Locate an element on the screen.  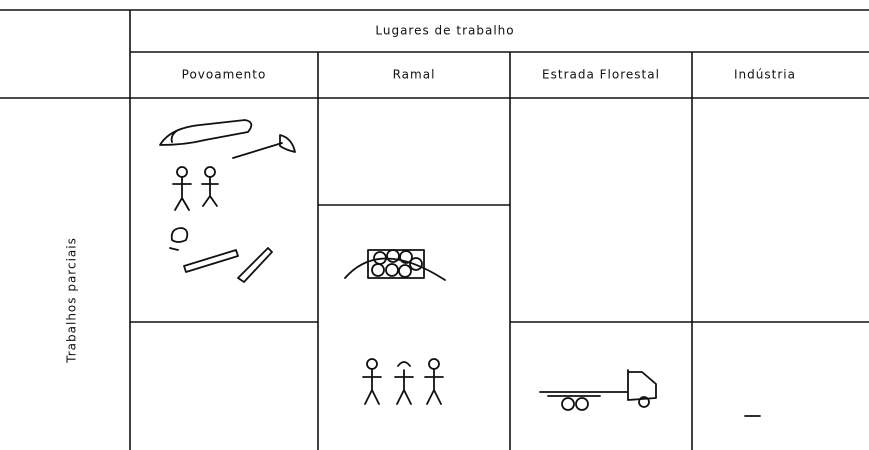
row-header: Trabalhos parciais is located at coordinates (72, 300).